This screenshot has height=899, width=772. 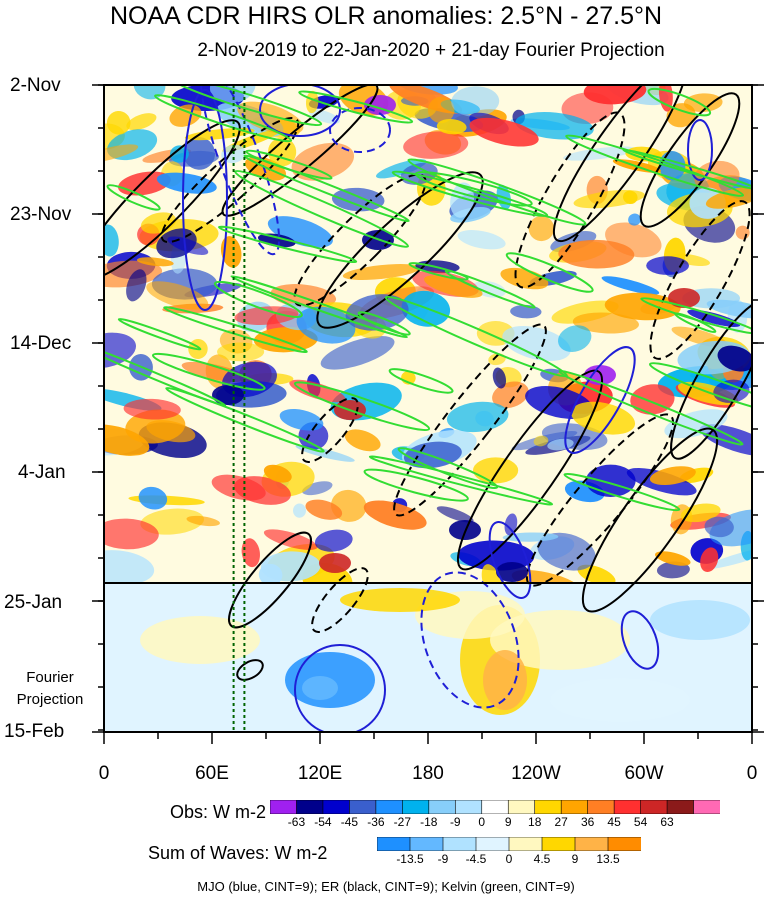 I want to click on colorbar-tick-label: 18, so click(x=535, y=822).